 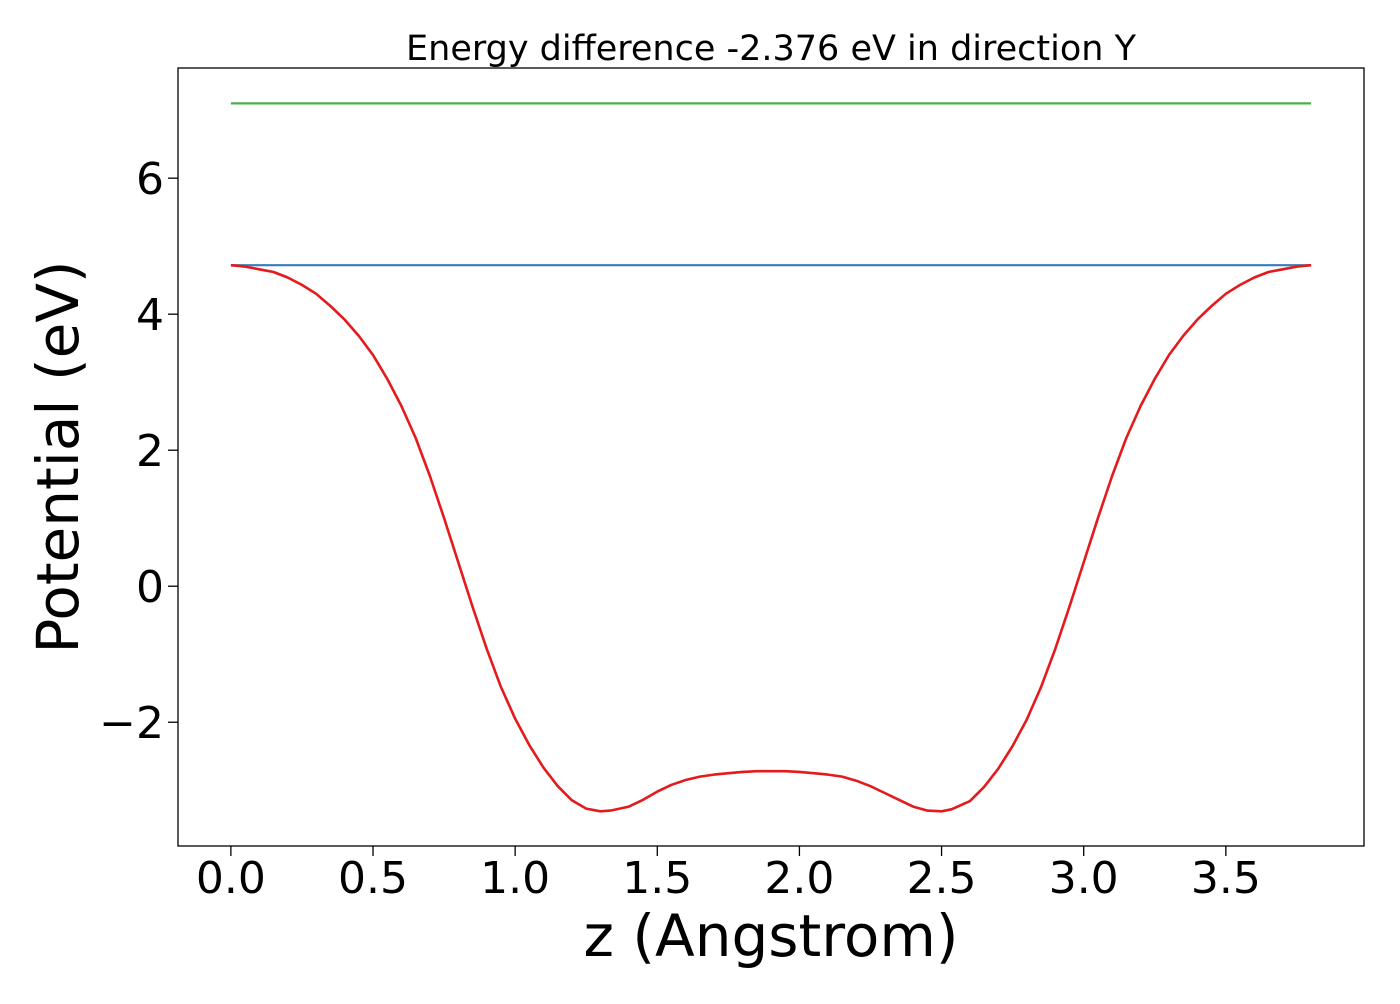 I want to click on x-tick-label: 1.5, so click(x=657, y=878).